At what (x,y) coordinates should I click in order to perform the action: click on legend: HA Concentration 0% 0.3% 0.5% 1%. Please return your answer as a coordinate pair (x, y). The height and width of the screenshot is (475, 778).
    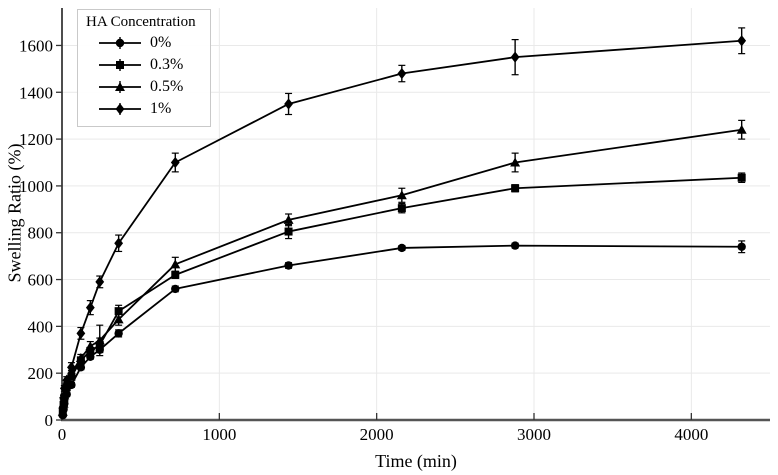
    Looking at the image, I should click on (144, 68).